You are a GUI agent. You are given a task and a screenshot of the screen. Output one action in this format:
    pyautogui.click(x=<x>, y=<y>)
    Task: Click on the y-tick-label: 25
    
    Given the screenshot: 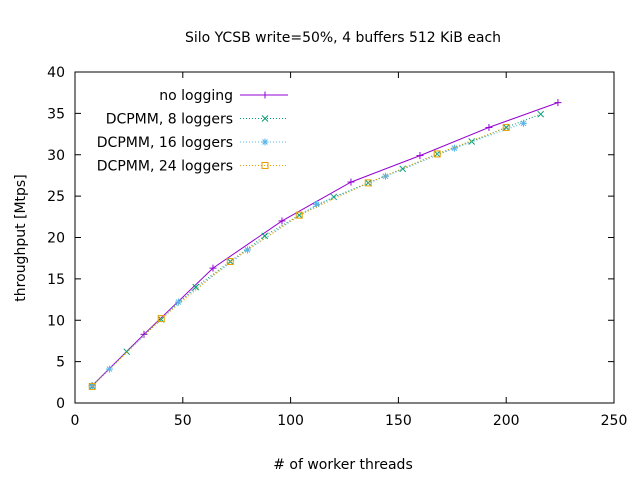 What is the action you would take?
    pyautogui.click(x=56, y=197)
    